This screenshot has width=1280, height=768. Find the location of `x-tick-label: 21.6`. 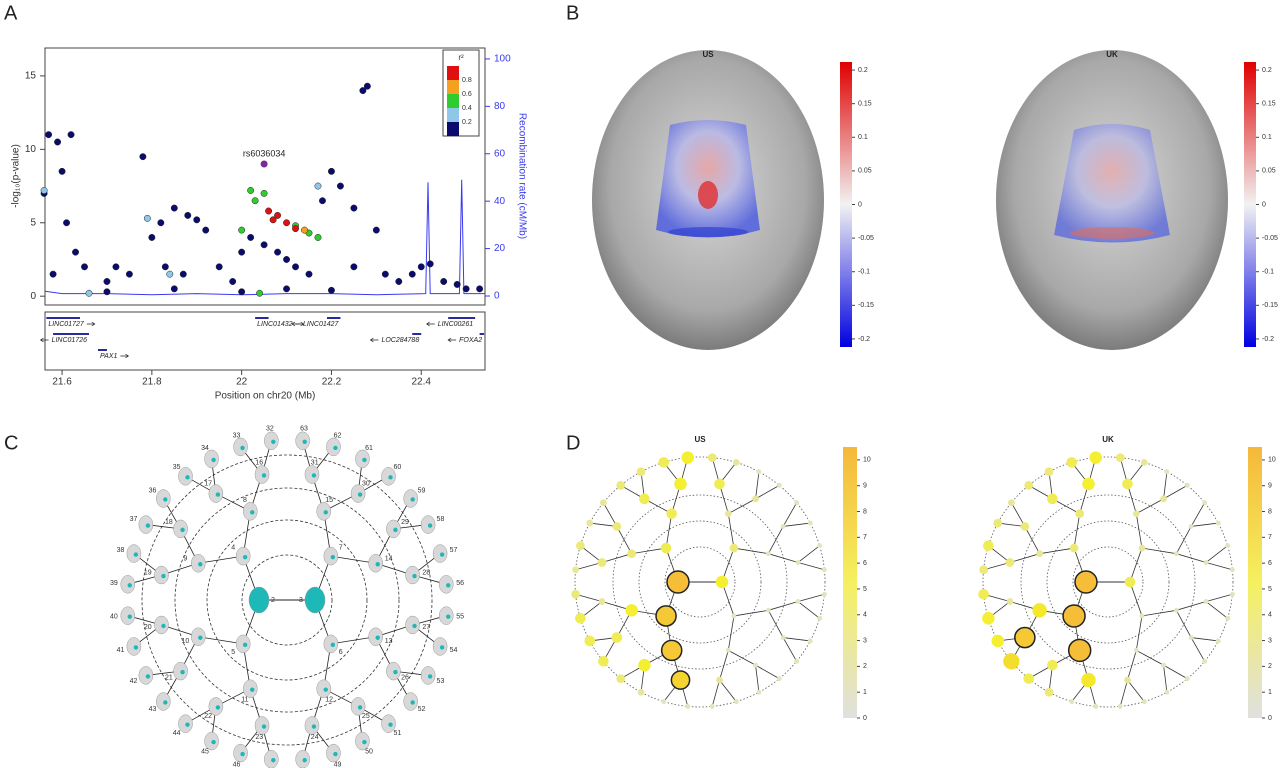

x-tick-label: 21.6 is located at coordinates (62, 382).